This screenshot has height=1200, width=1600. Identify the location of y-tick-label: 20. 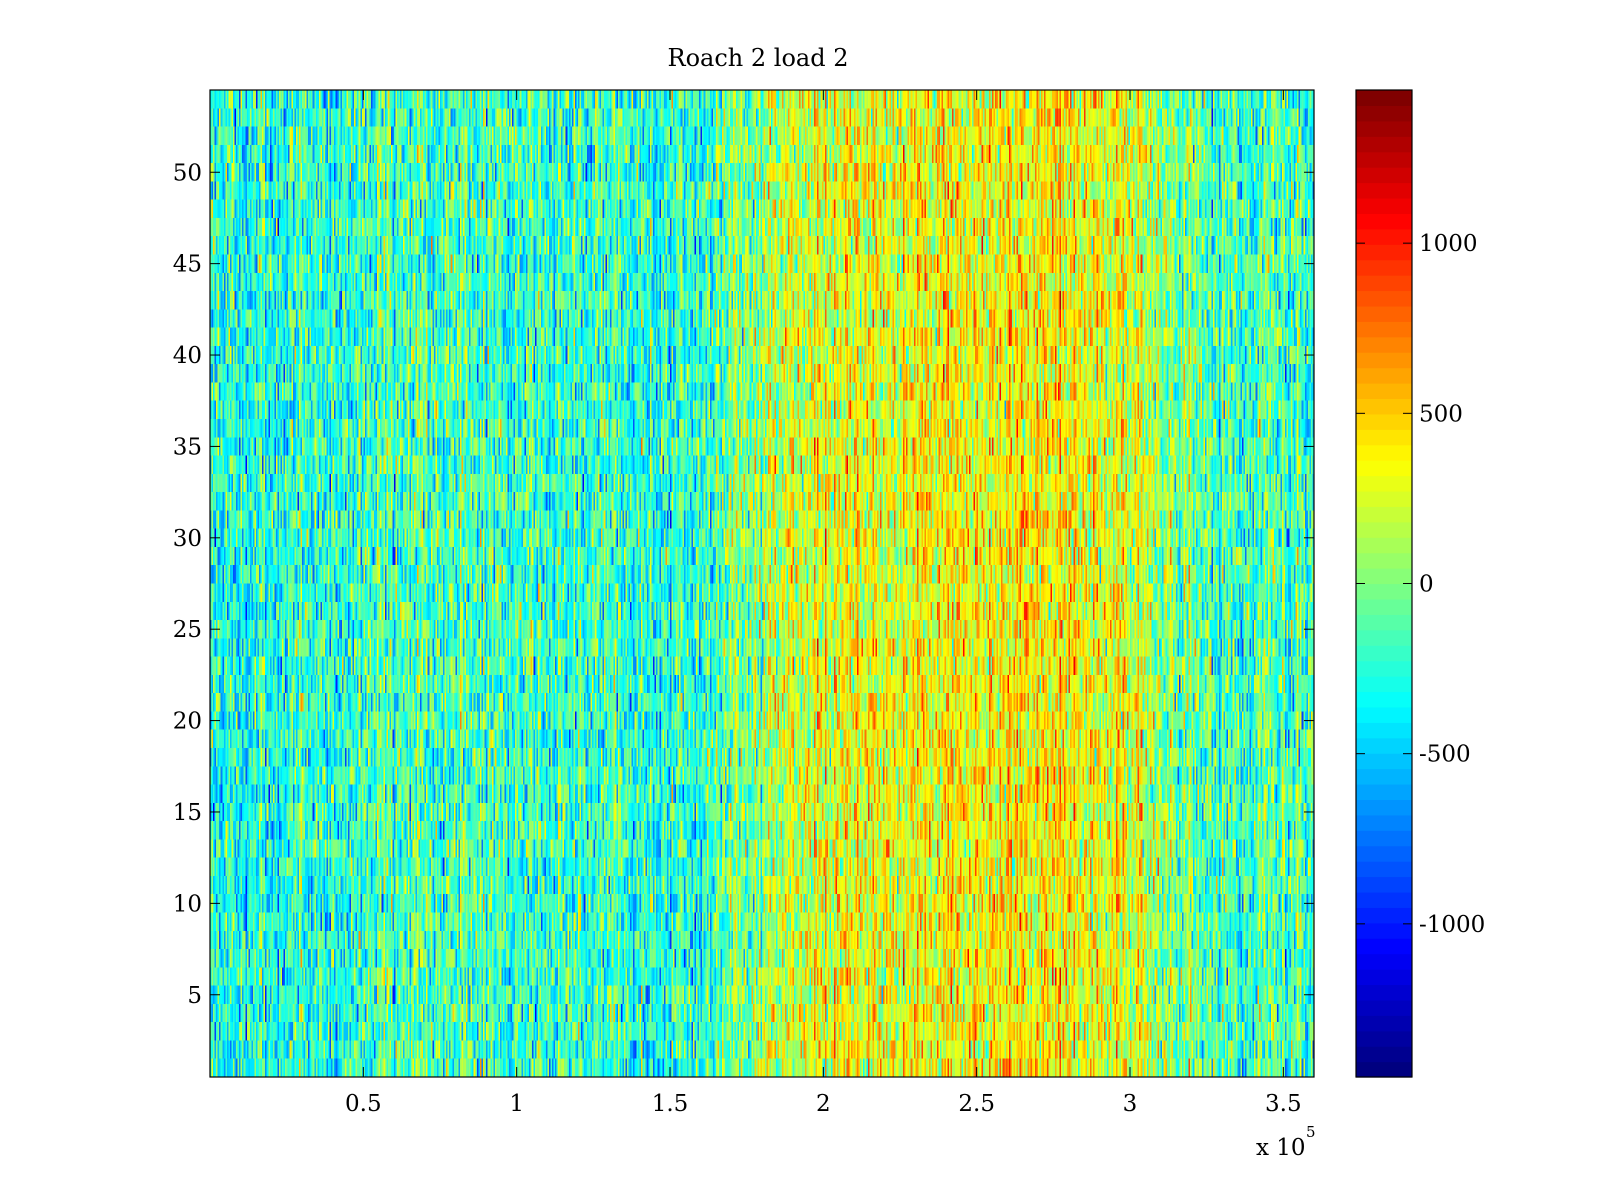
(187, 722).